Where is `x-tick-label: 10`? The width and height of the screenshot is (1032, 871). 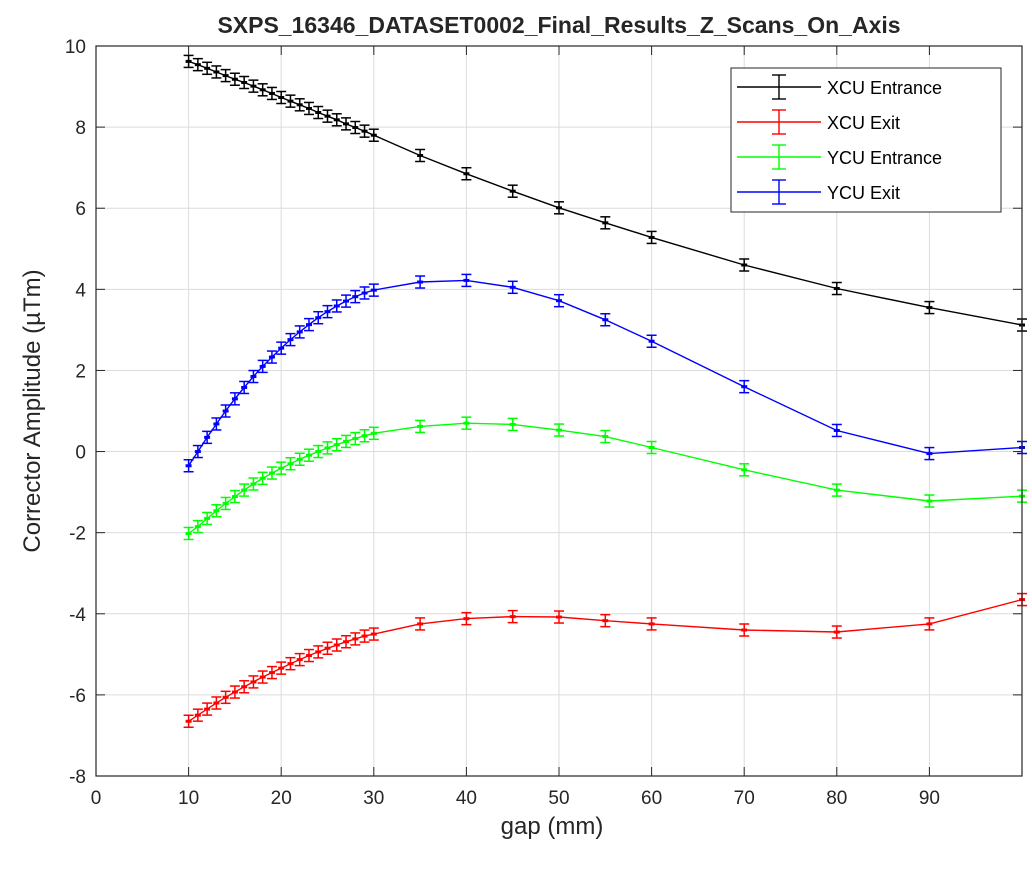 x-tick-label: 10 is located at coordinates (188, 798).